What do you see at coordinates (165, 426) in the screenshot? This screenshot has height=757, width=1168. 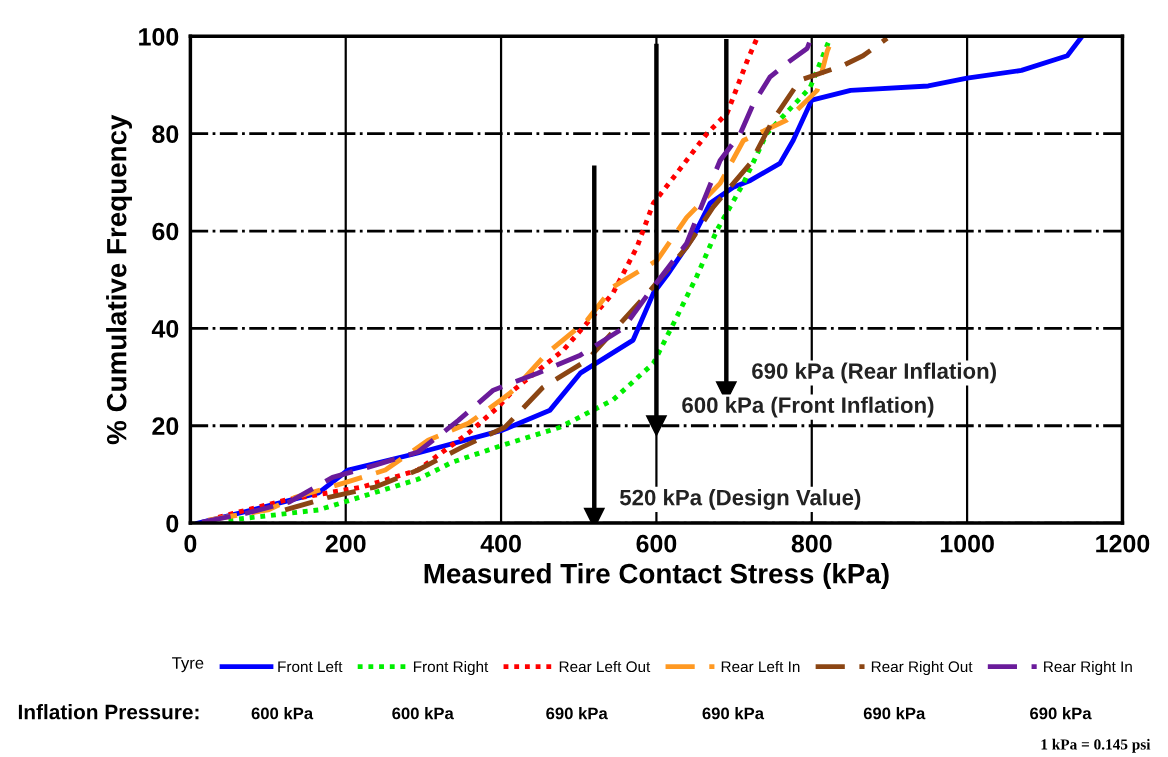 I see `y-tick-label: 20` at bounding box center [165, 426].